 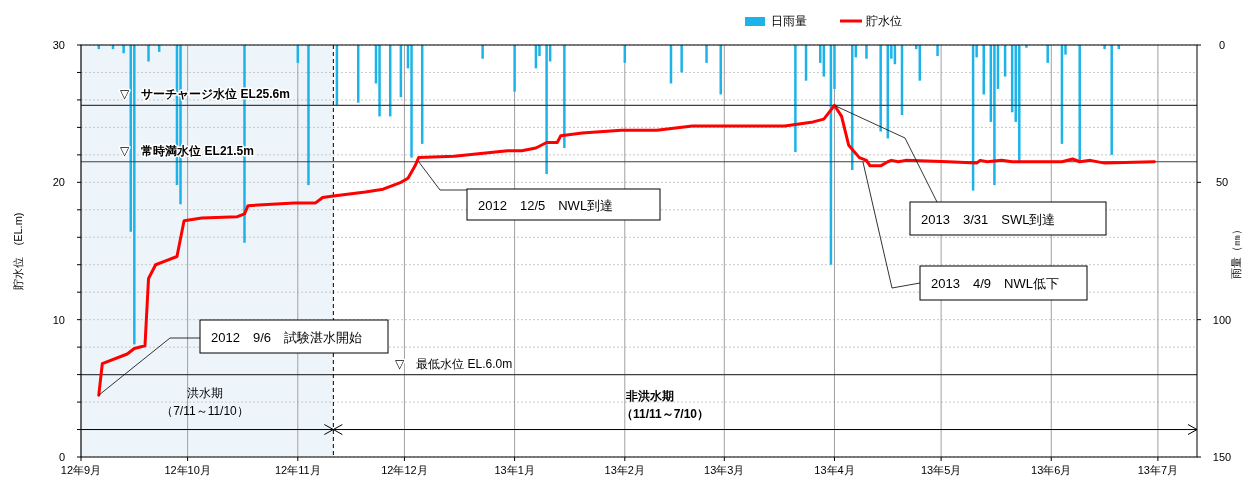 What do you see at coordinates (58, 182) in the screenshot?
I see `y-tick-label: 20` at bounding box center [58, 182].